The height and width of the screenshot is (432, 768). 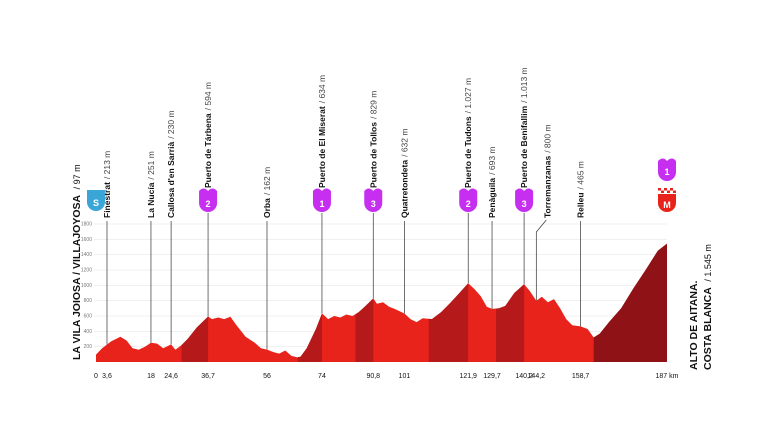 I want to click on waypoint-guide-line, so click(x=541, y=260).